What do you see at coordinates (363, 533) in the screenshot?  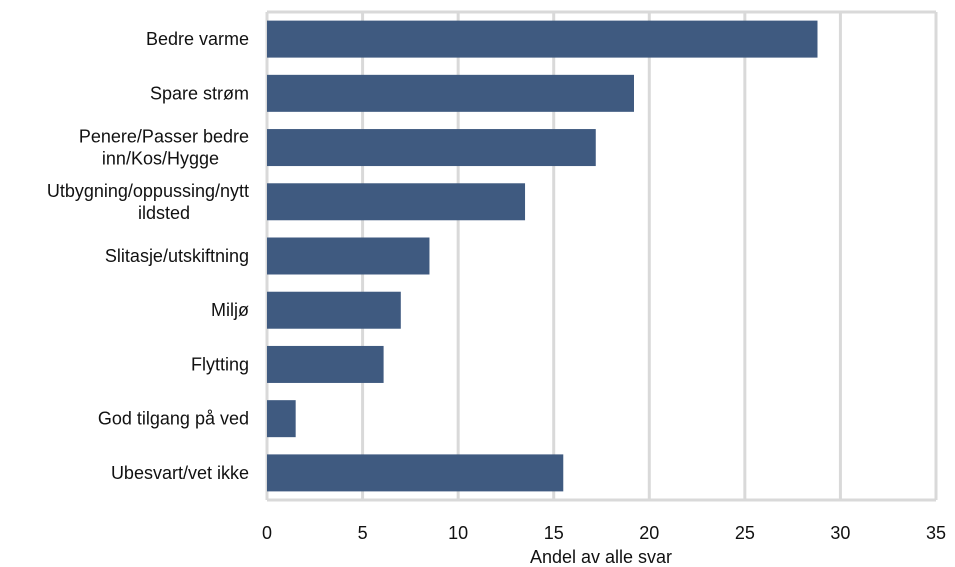 I see `x-tick-label-1: 5` at bounding box center [363, 533].